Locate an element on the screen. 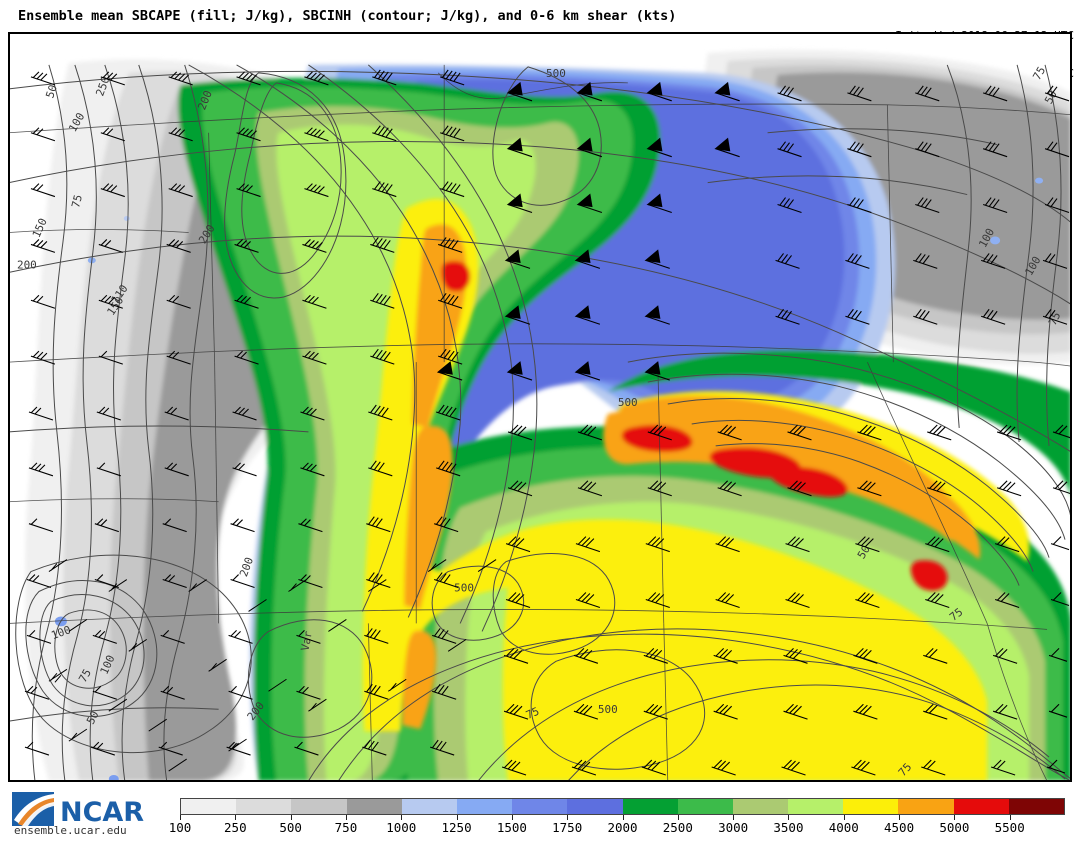 The height and width of the screenshot is (842, 1080). ncar-logo-mark: NCAR is located at coordinates (78, 810).